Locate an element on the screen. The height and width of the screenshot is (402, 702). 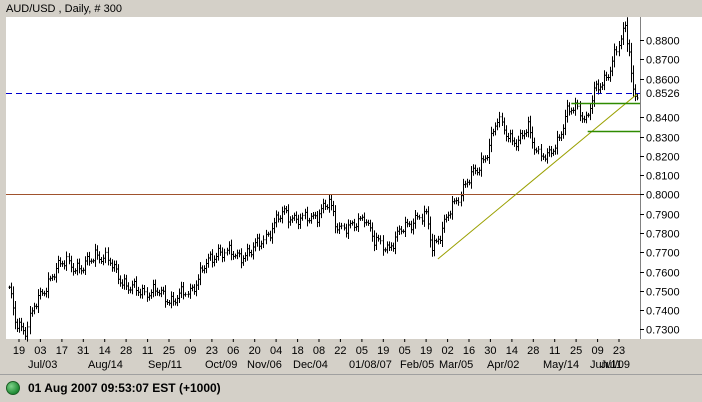
status-timestamp: 01 Aug 2007 09:53:07 EST (+1000) is located at coordinates (124, 388).